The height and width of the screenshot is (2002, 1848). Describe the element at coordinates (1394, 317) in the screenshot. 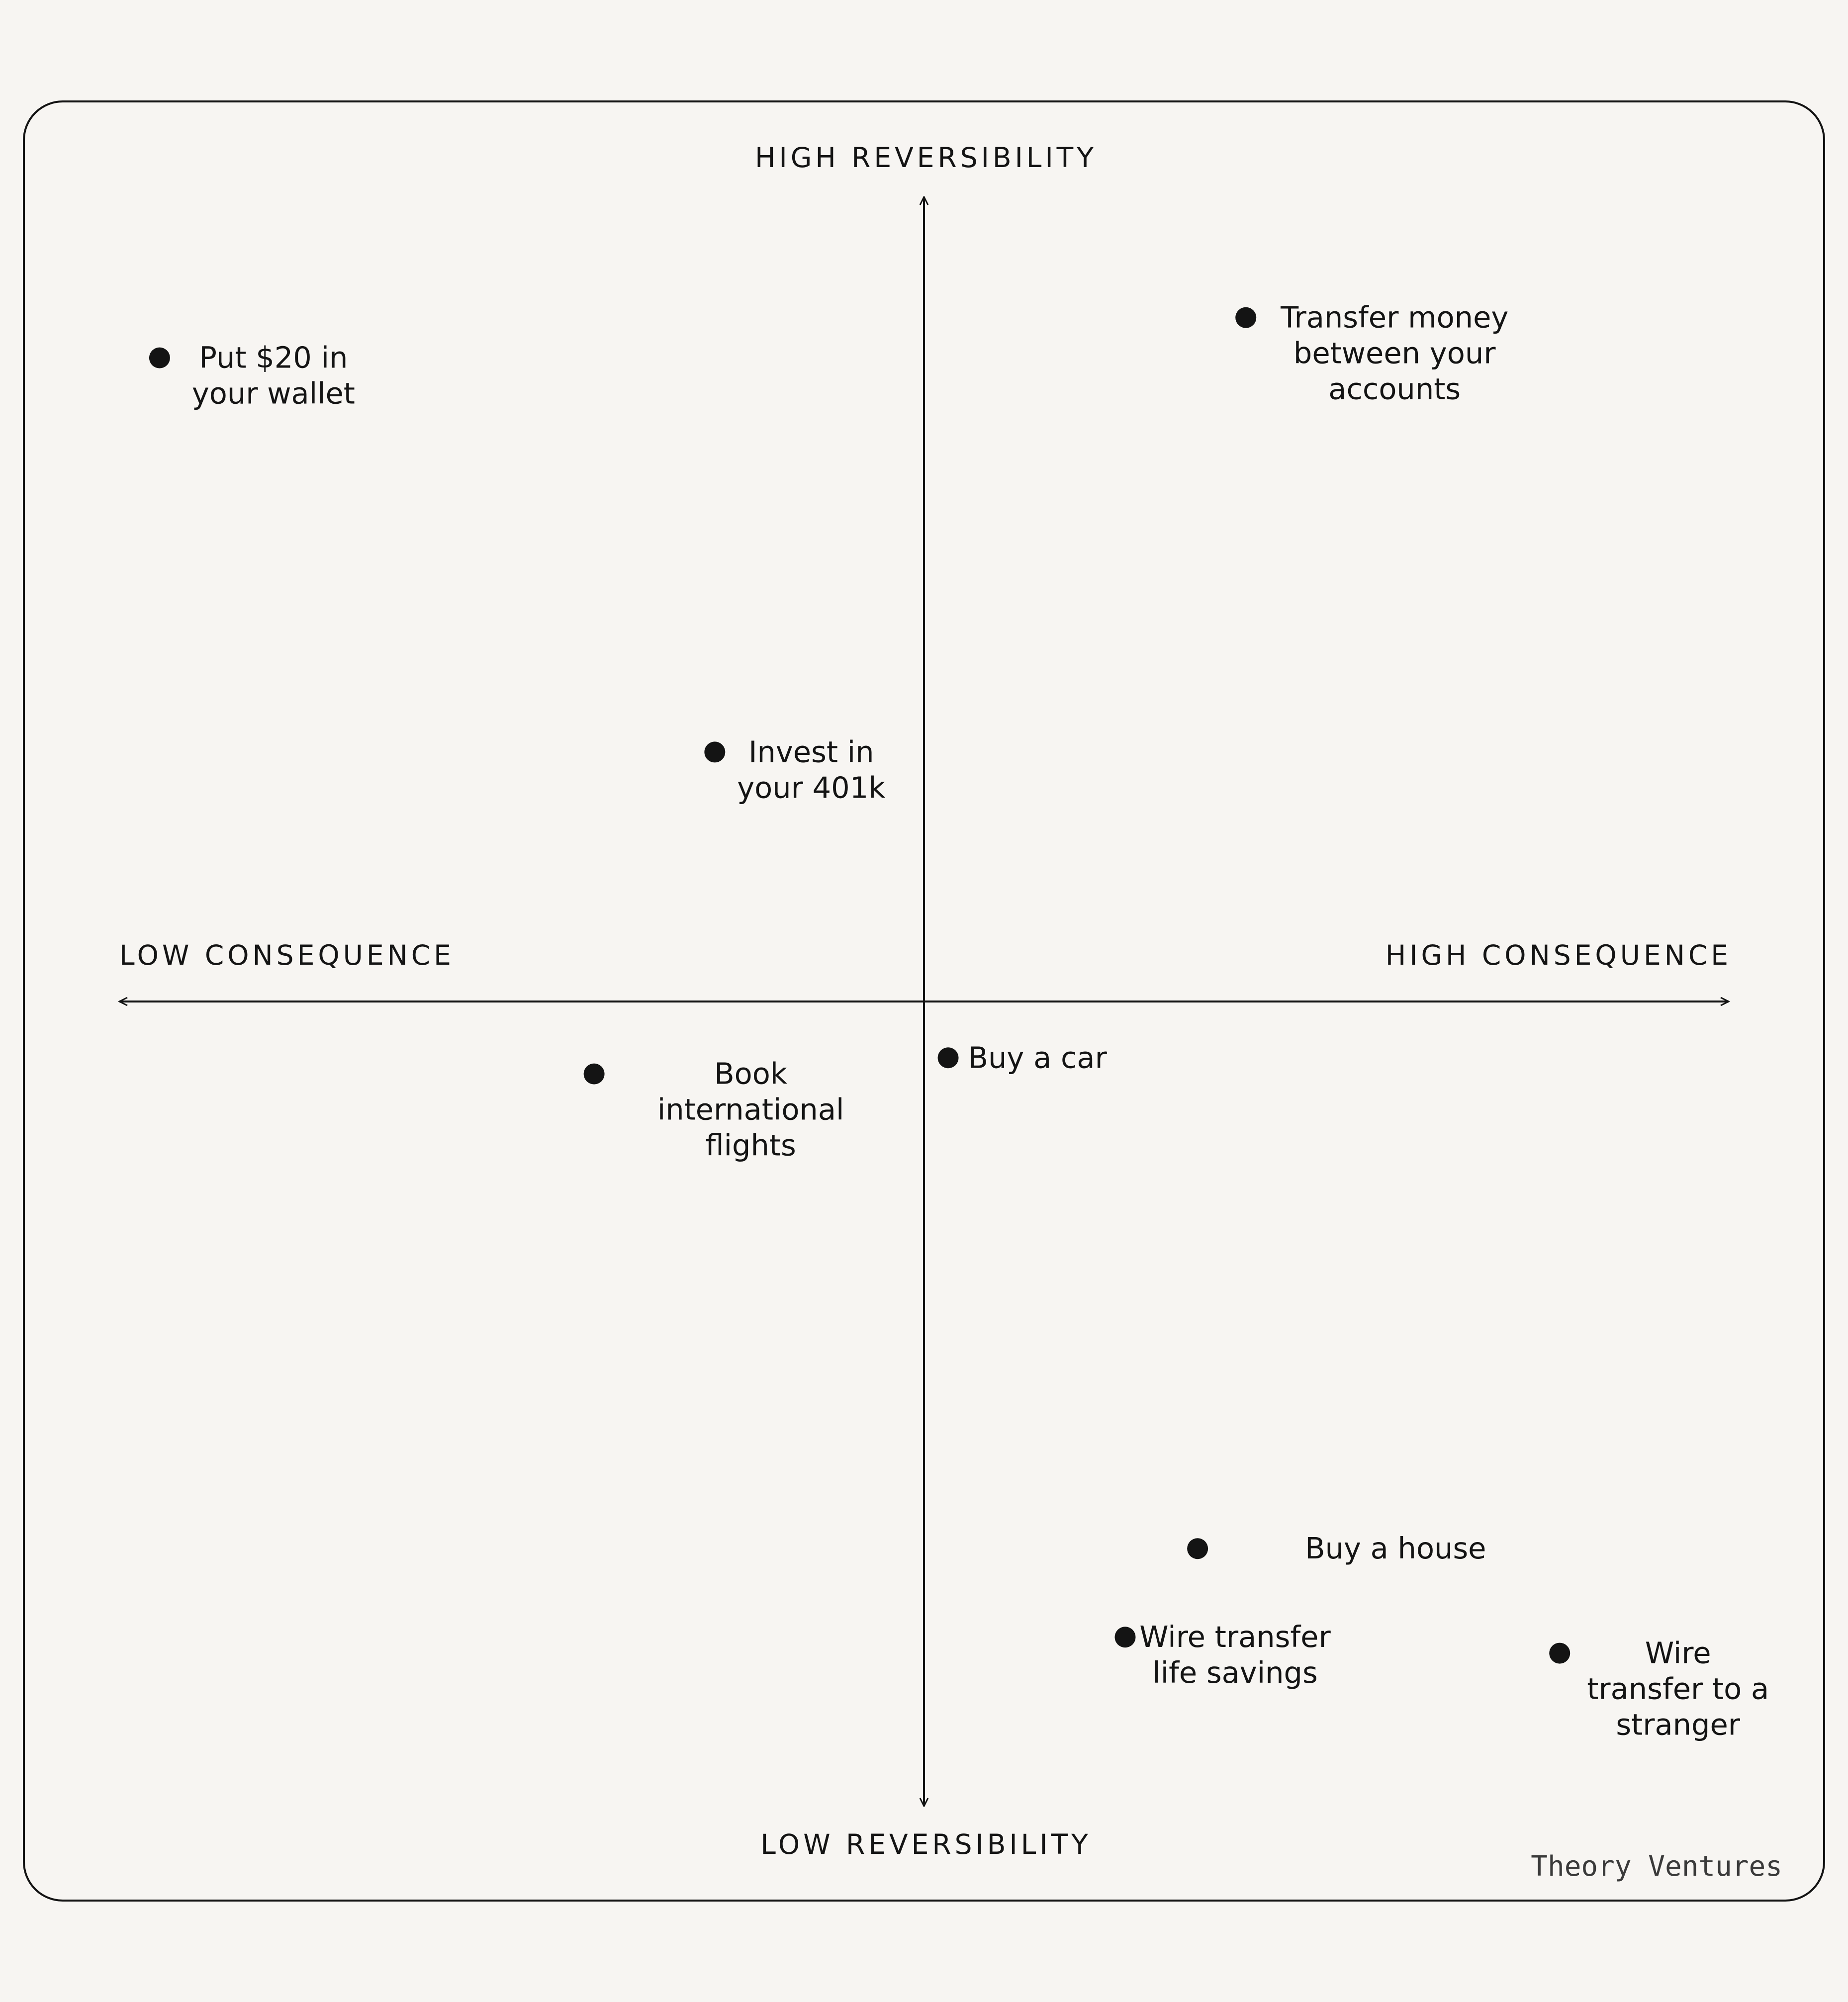

I see `data-point-label-line: Transfer money` at that location.